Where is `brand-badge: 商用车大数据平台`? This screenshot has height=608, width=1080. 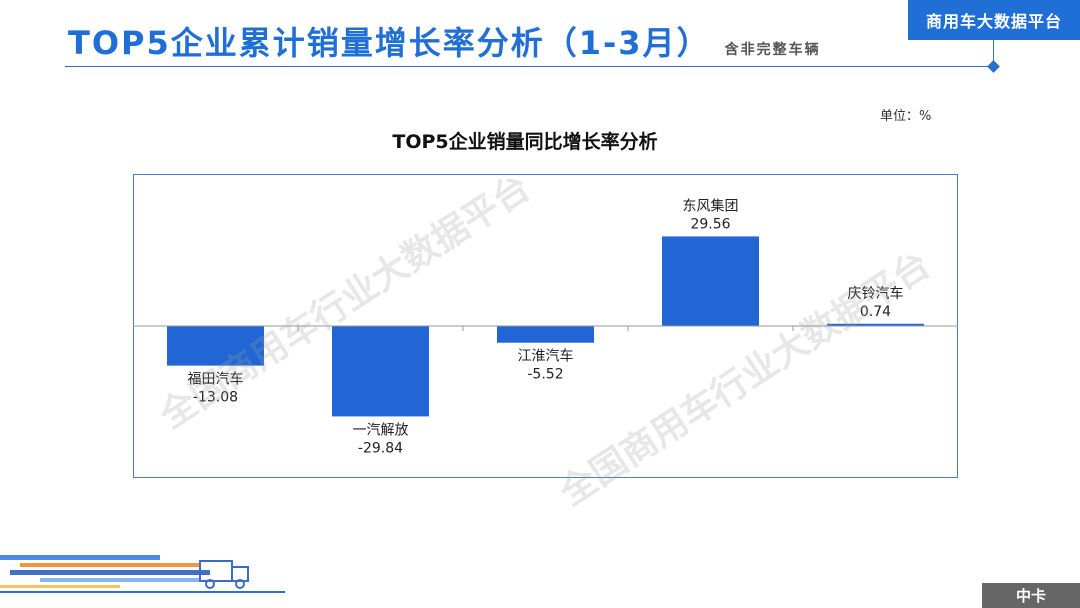 brand-badge: 商用车大数据平台 is located at coordinates (994, 20).